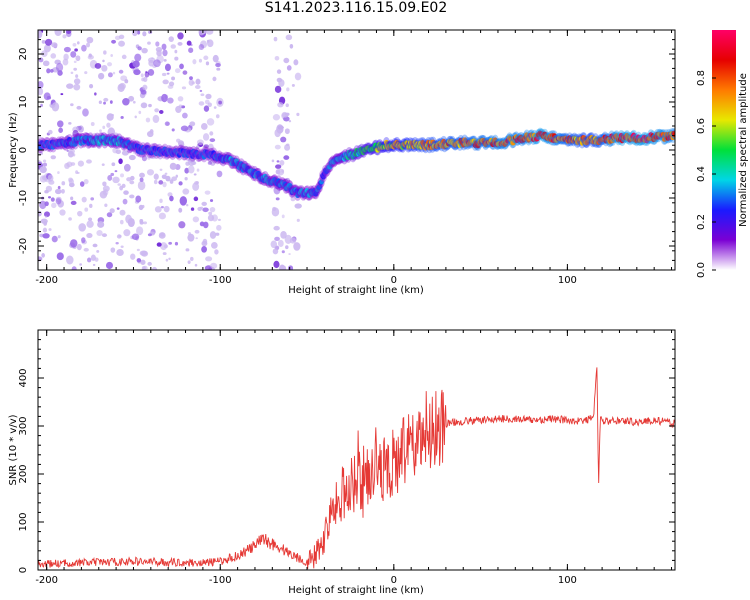 Image resolution: width=750 pixels, height=600 pixels. Describe the element at coordinates (23, 521) in the screenshot. I see `snr-y-tick-label: 100` at that location.